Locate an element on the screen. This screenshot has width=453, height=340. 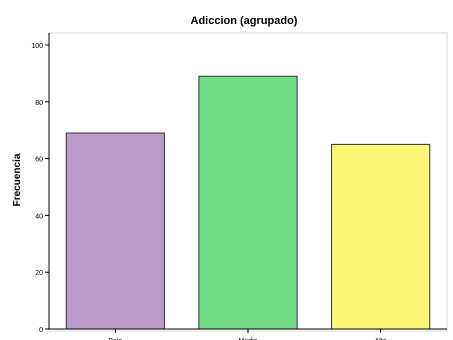
y-tick-label: 0 is located at coordinates (41, 330).